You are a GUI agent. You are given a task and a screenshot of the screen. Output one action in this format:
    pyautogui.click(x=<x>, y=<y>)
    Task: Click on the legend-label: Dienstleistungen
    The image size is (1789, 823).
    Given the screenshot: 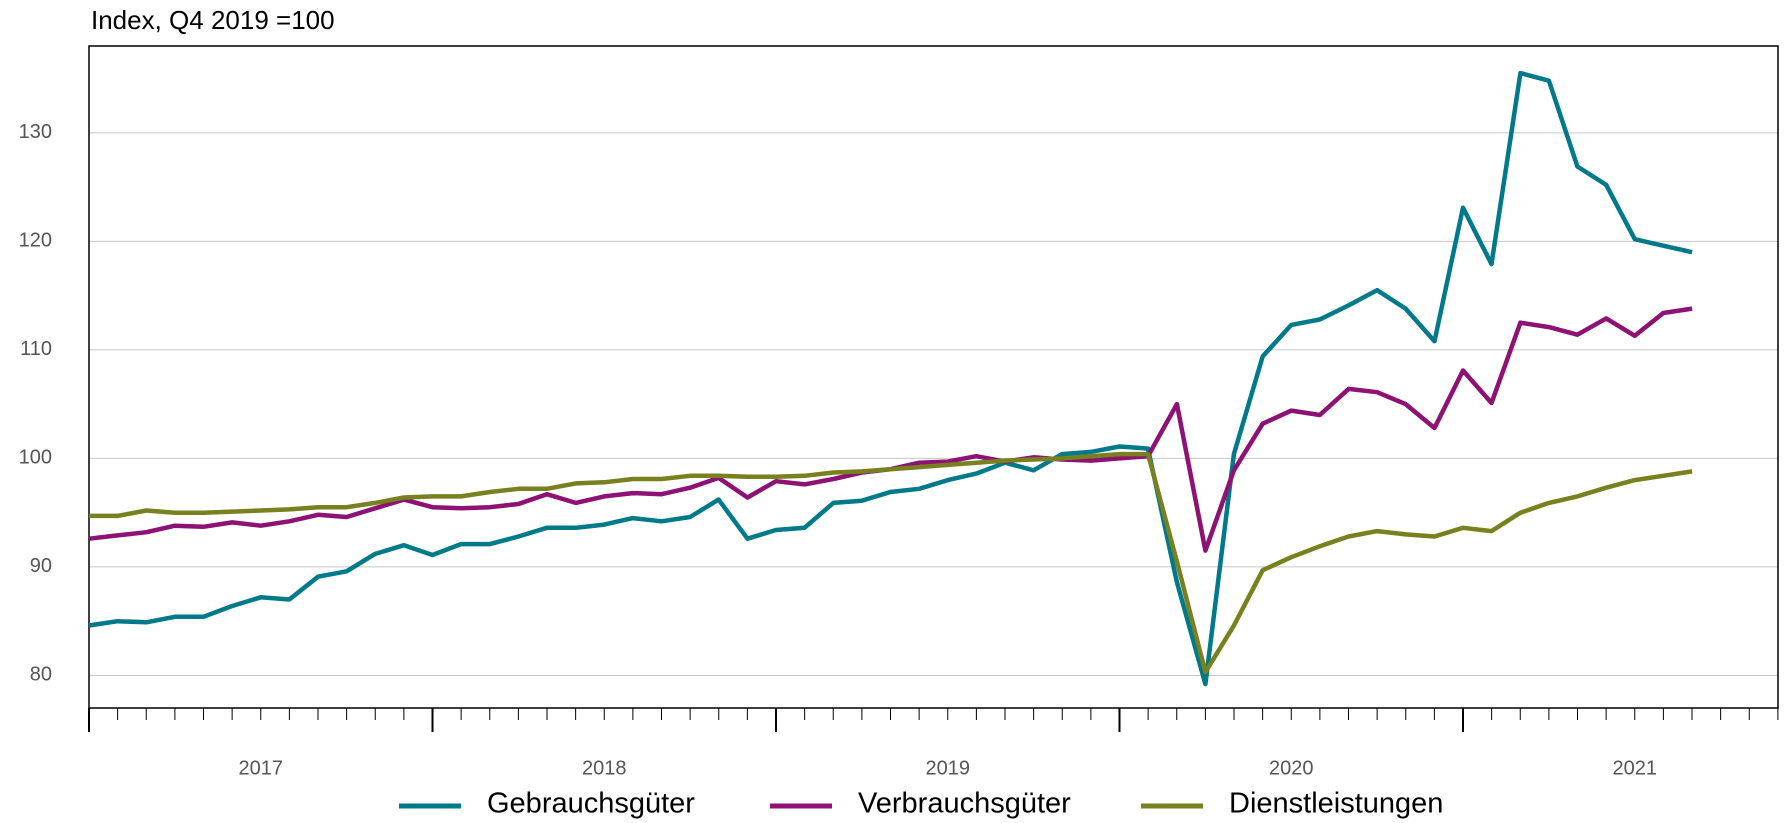 What is the action you would take?
    pyautogui.click(x=1336, y=804)
    